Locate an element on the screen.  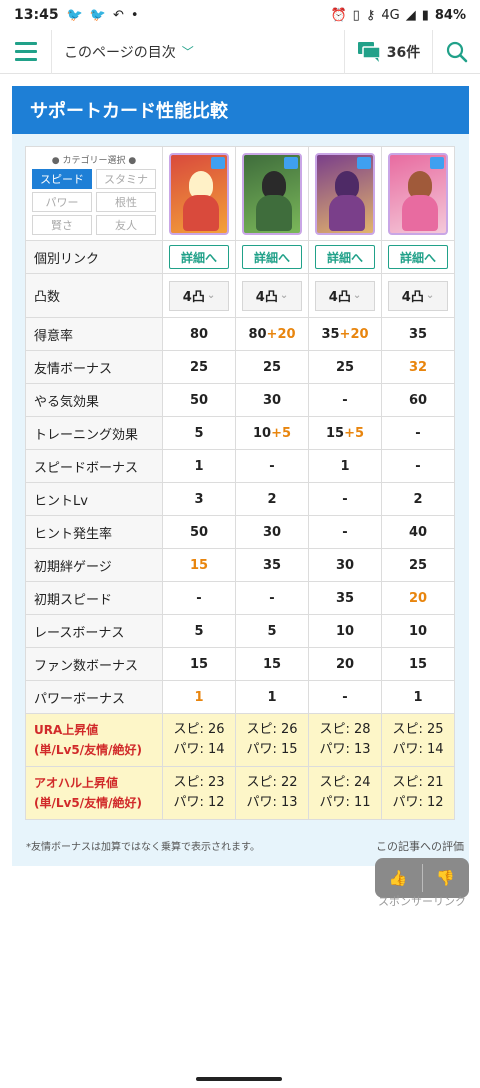
ura-label: URA上昇値 (単/Lv5/友情/絶好) is located at coordinates (94, 740).